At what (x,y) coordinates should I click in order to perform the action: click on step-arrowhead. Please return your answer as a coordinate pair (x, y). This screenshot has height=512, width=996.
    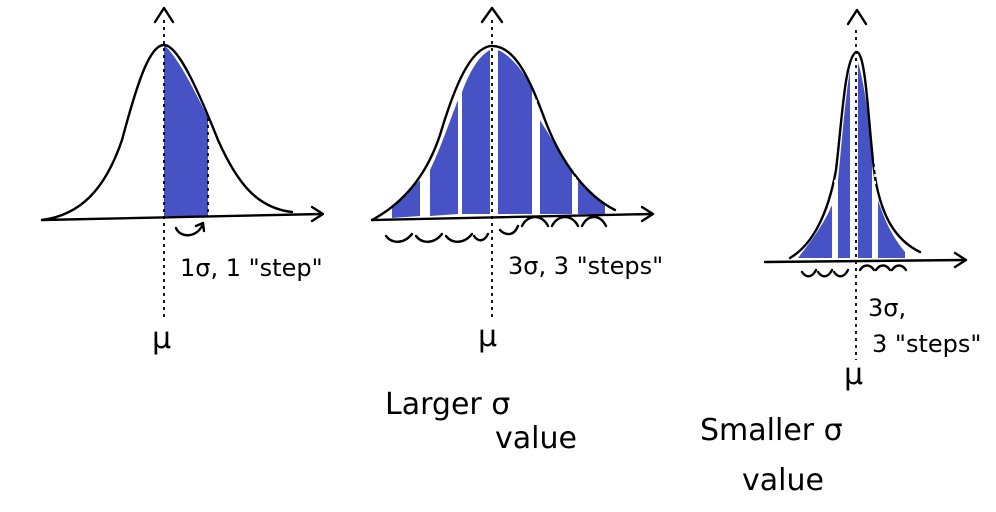
    Looking at the image, I should click on (200, 227).